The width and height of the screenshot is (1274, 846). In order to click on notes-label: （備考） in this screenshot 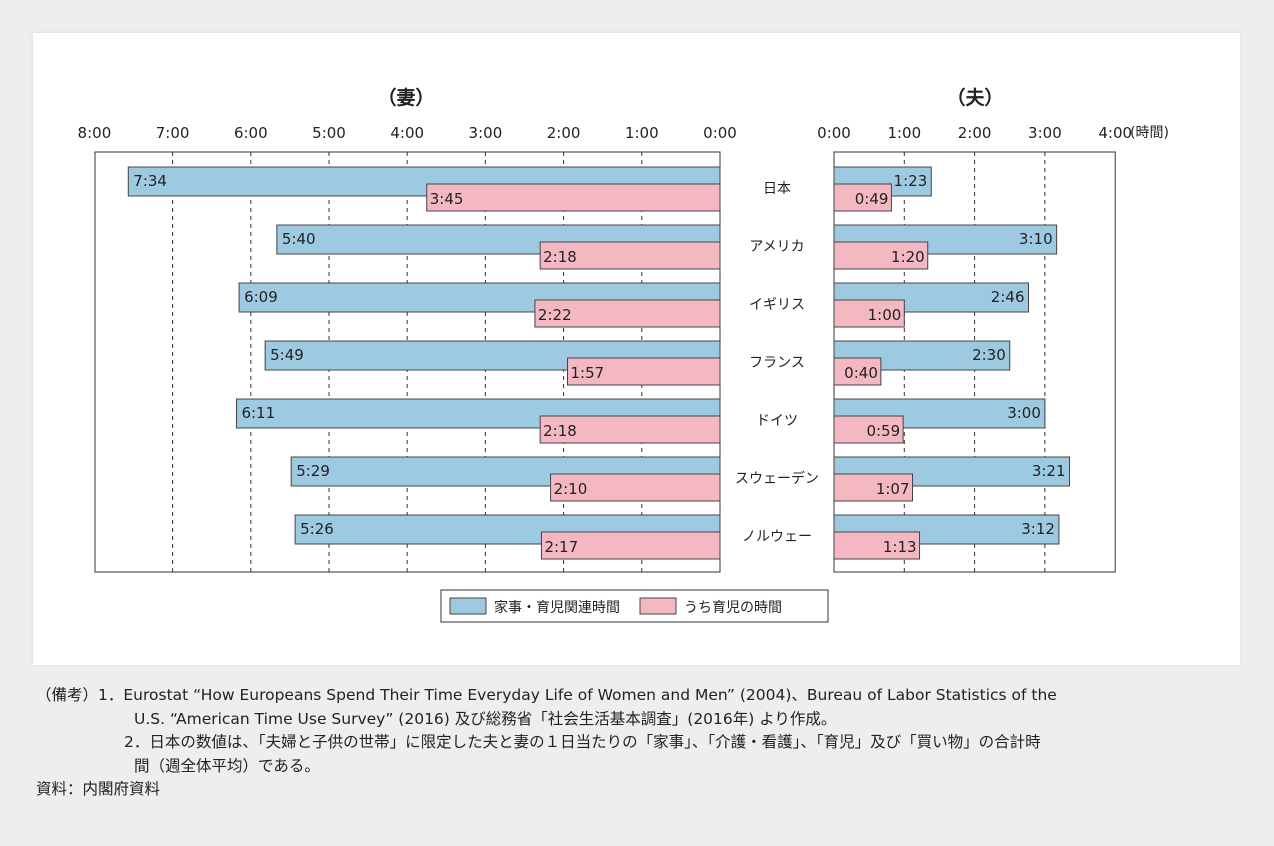, I will do `click(67, 695)`.